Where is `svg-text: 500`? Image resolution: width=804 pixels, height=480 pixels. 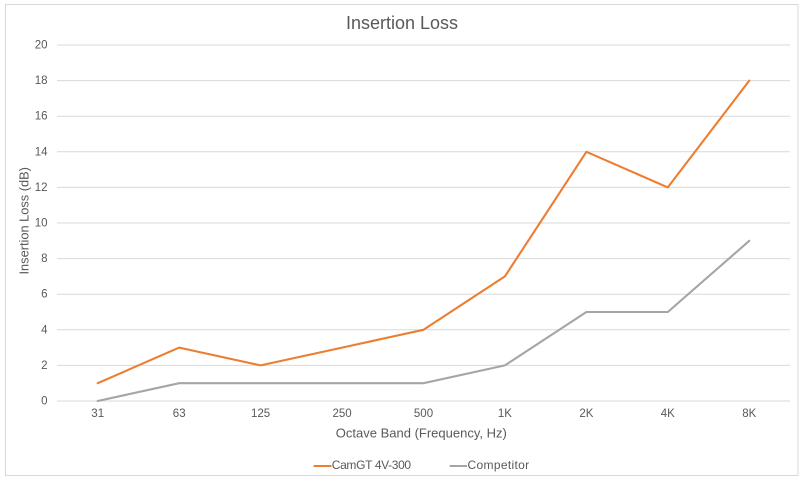 svg-text: 500 is located at coordinates (423, 414).